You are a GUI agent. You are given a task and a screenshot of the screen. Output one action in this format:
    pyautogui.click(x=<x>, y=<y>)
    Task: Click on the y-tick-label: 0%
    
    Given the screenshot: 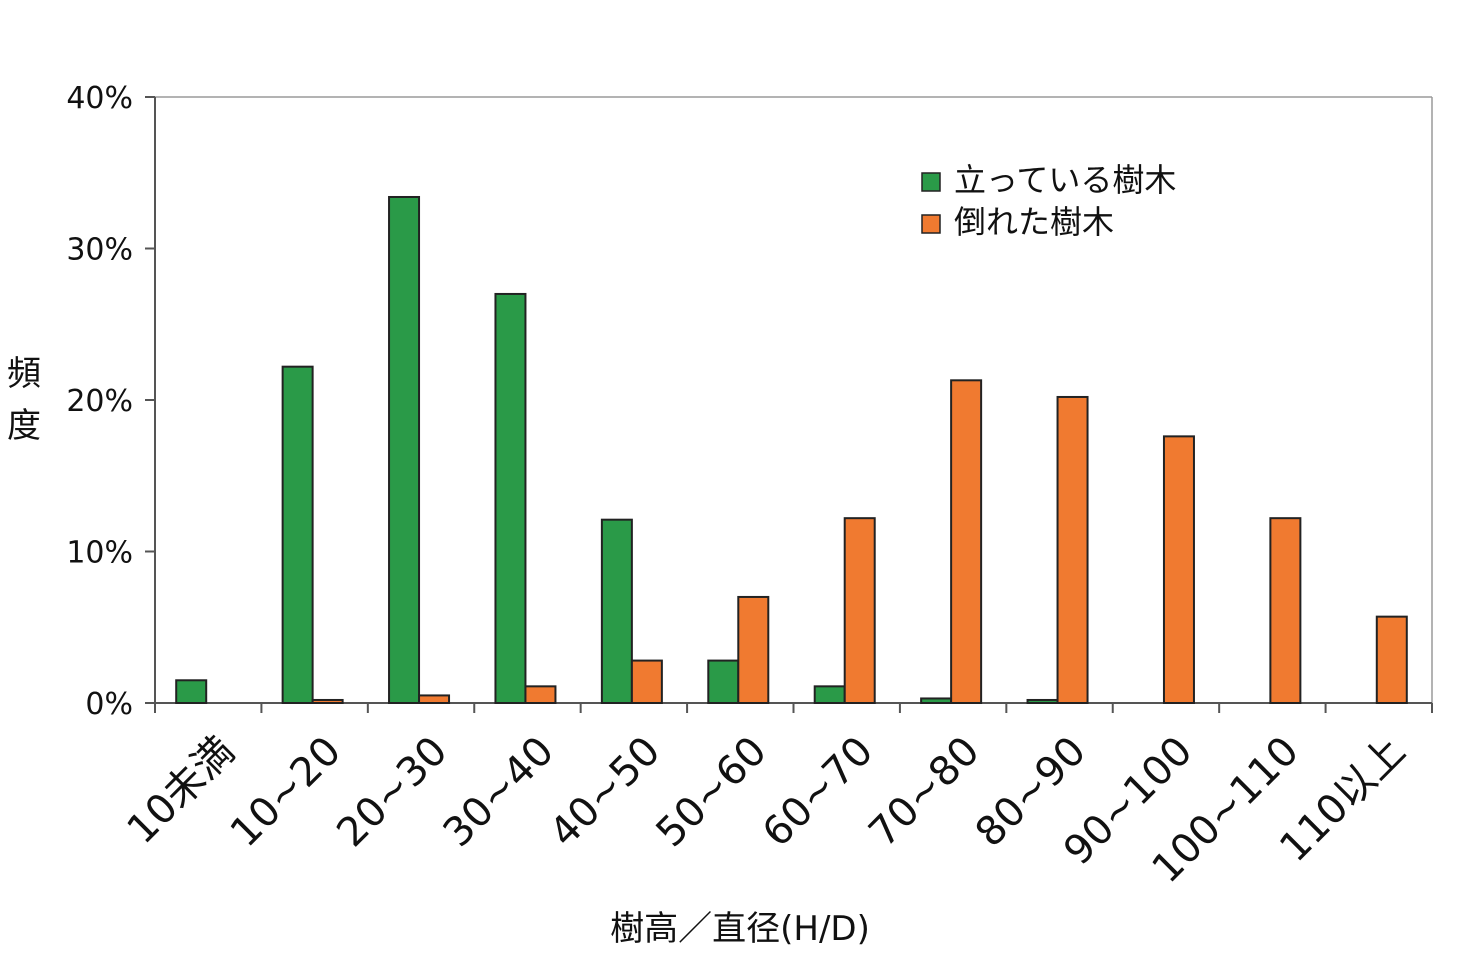 What is the action you would take?
    pyautogui.click(x=109, y=704)
    